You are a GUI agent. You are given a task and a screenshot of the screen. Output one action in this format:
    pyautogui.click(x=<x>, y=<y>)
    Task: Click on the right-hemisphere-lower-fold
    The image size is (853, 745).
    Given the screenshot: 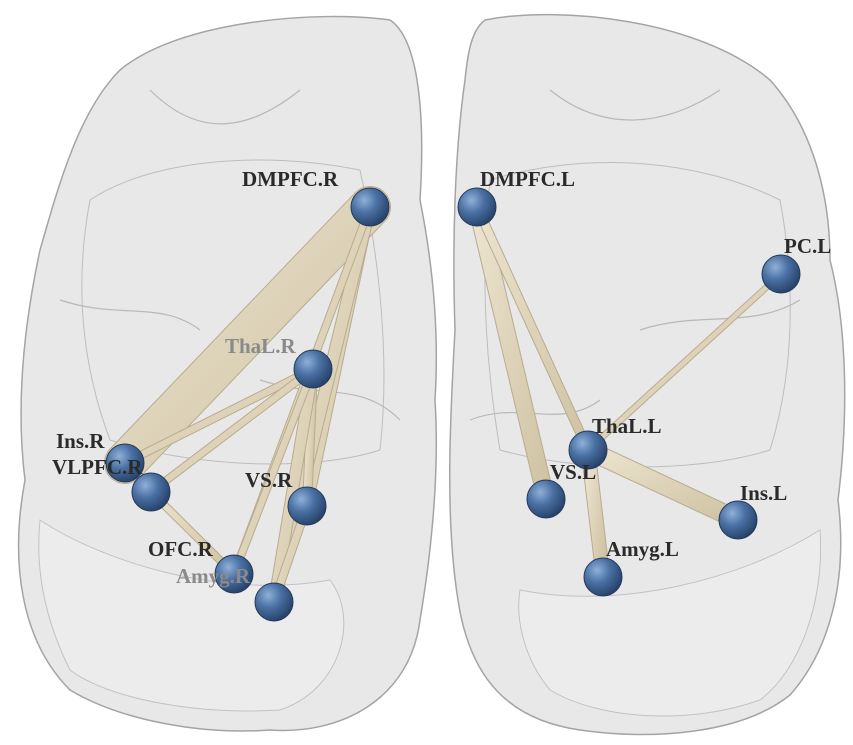 What is the action you would take?
    pyautogui.click(x=191, y=615)
    